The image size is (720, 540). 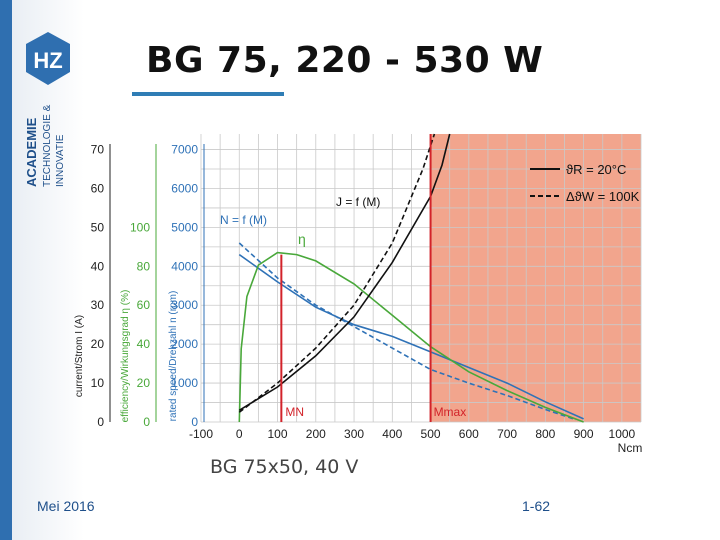 I want to click on y-tick-label-2: 5000, so click(x=184, y=227).